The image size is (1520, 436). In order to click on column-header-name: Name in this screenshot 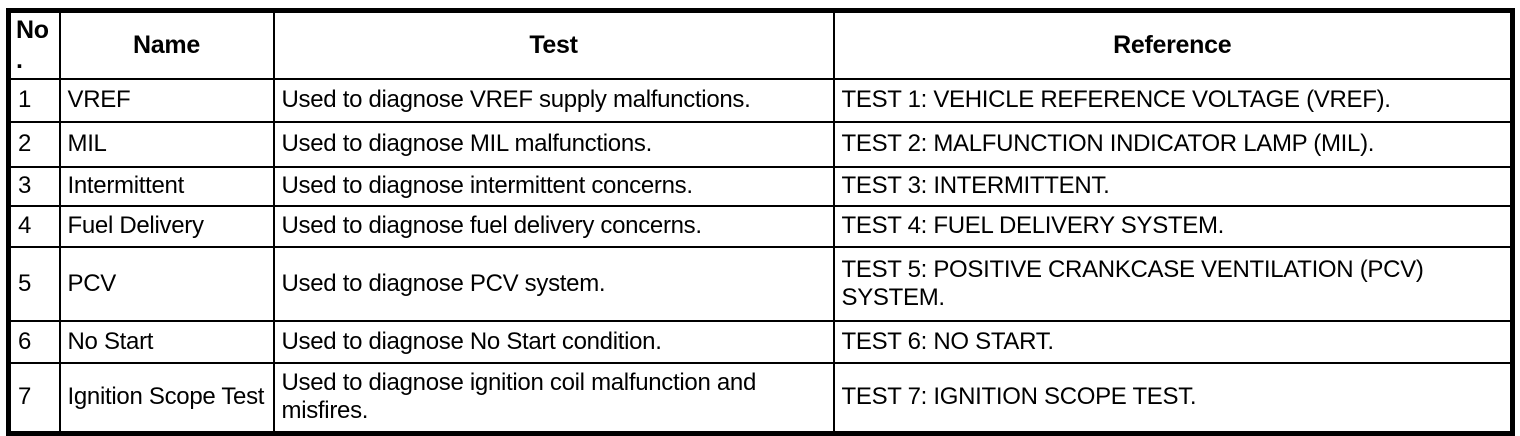, I will do `click(166, 44)`.